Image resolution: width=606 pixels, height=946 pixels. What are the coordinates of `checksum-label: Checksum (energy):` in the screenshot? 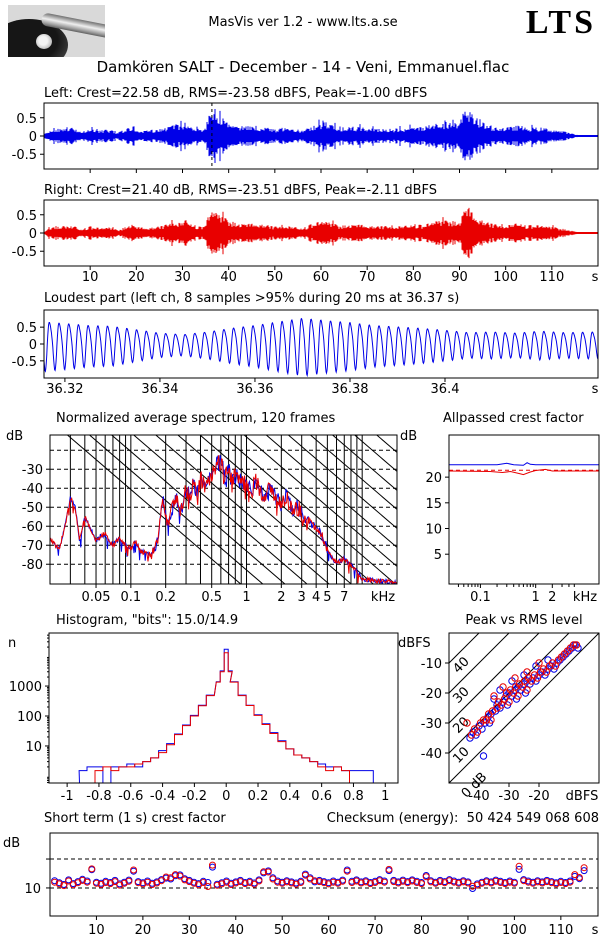 It's located at (392, 818).